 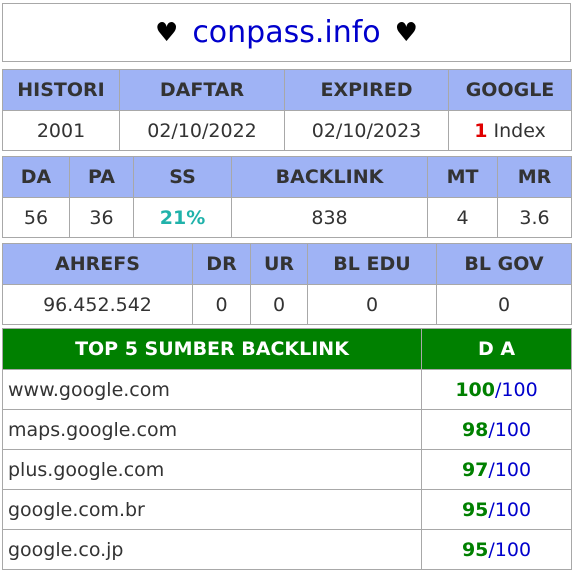 What do you see at coordinates (36, 177) in the screenshot?
I see `da-header: DA` at bounding box center [36, 177].